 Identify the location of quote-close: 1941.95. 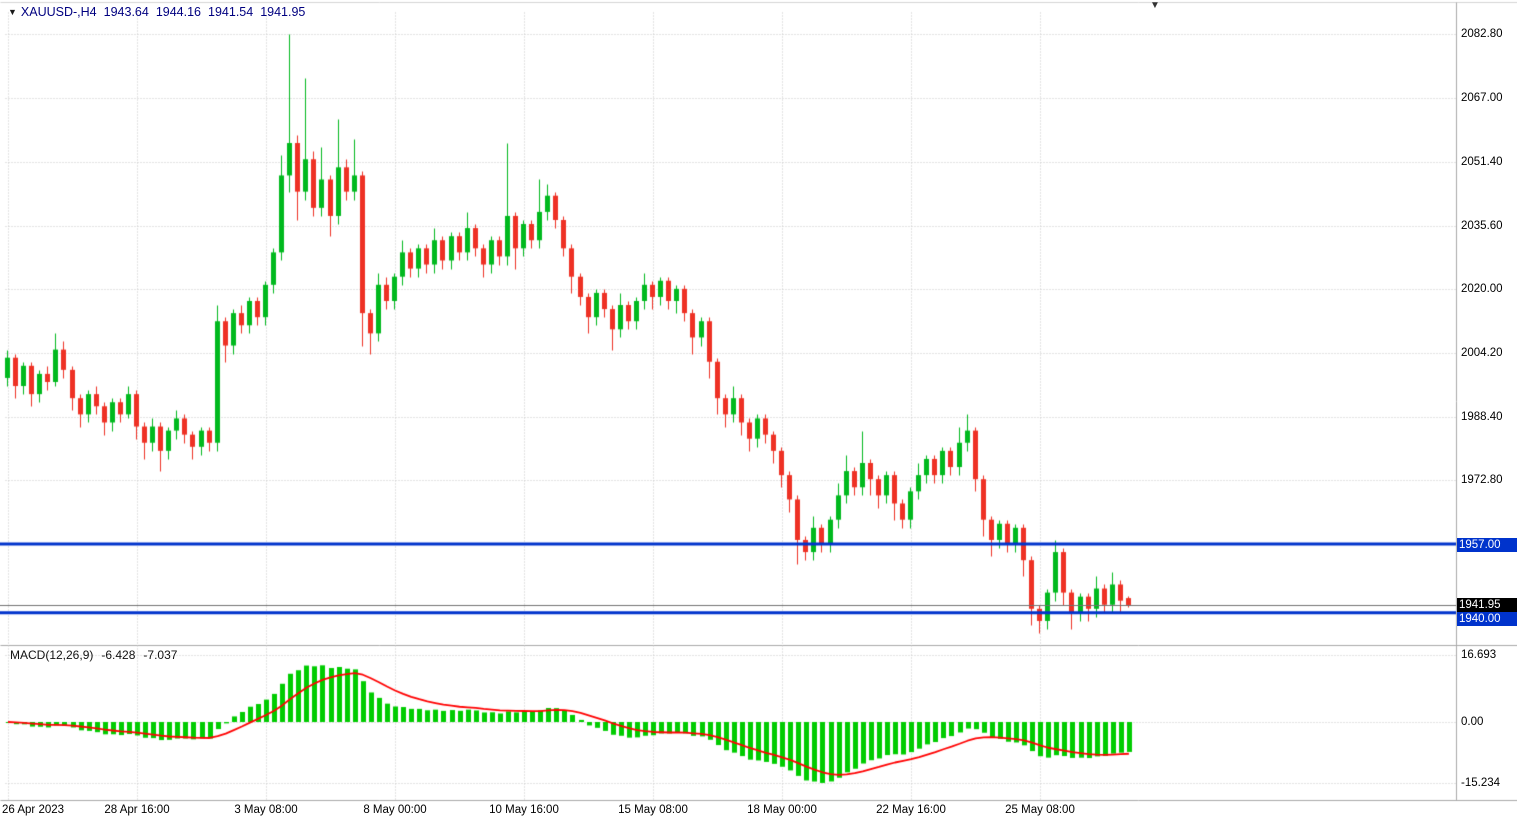
(283, 12).